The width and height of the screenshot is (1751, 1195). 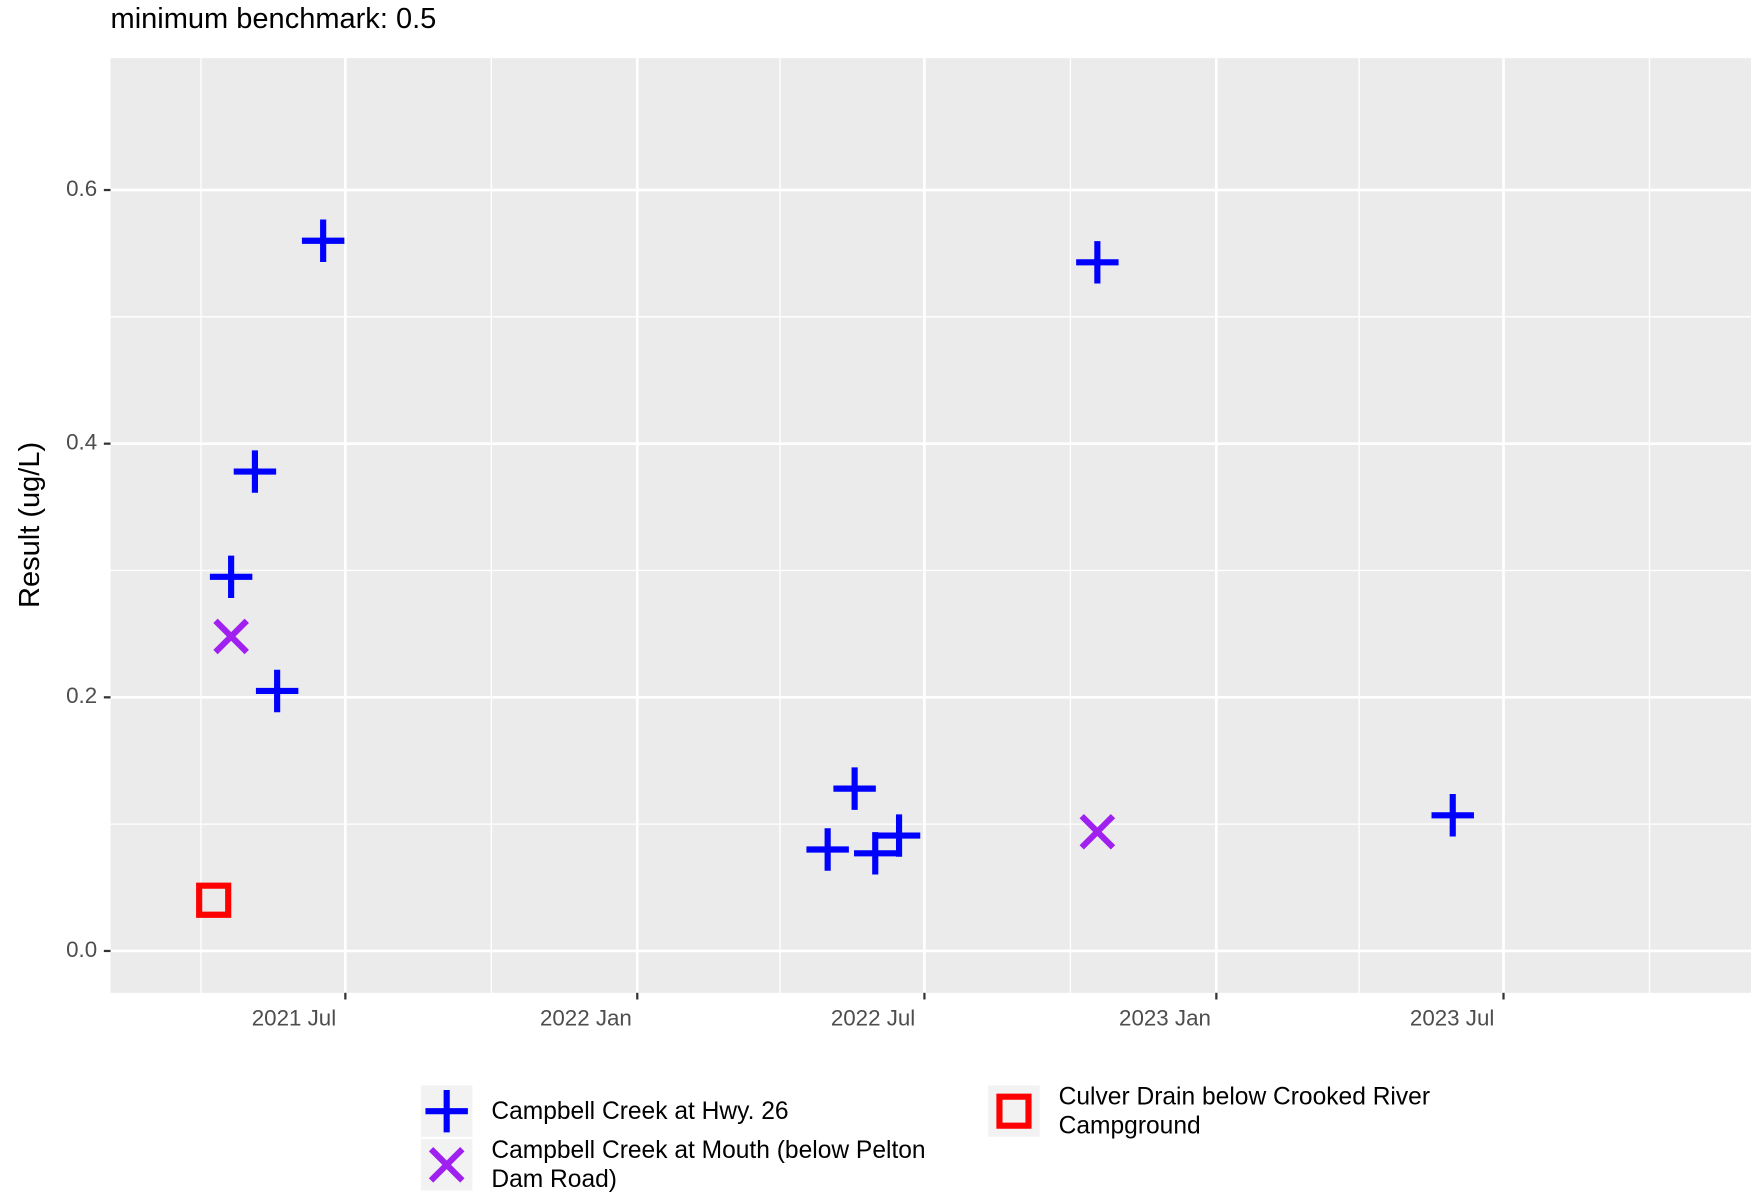 I want to click on x-tick-label: 2021 Jul, so click(x=294, y=1018).